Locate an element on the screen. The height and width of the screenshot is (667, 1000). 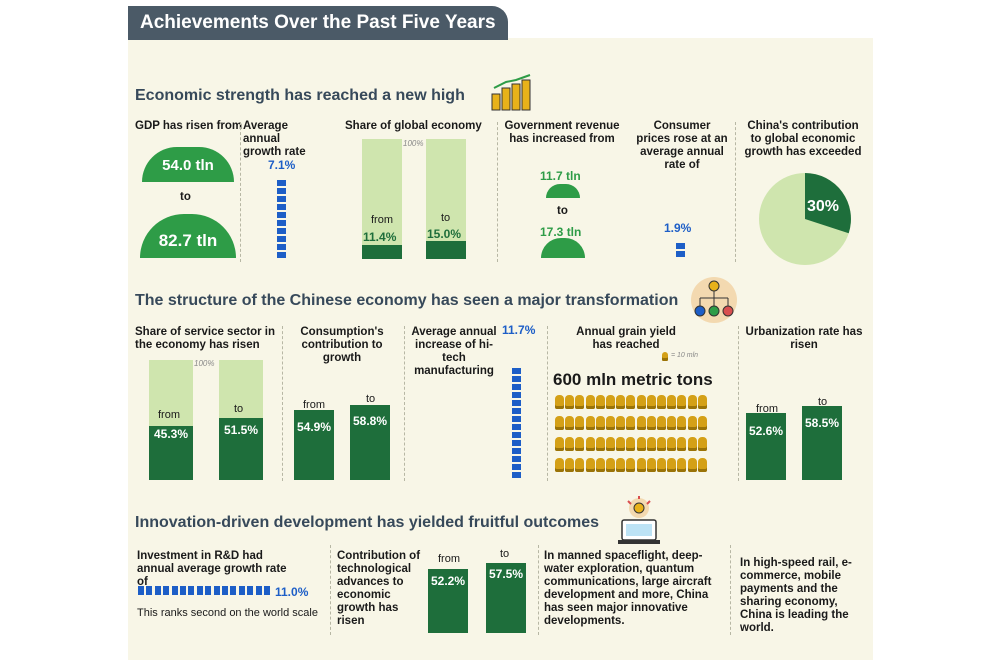
grain-value: 600 mln metric tons is located at coordinates (633, 379).